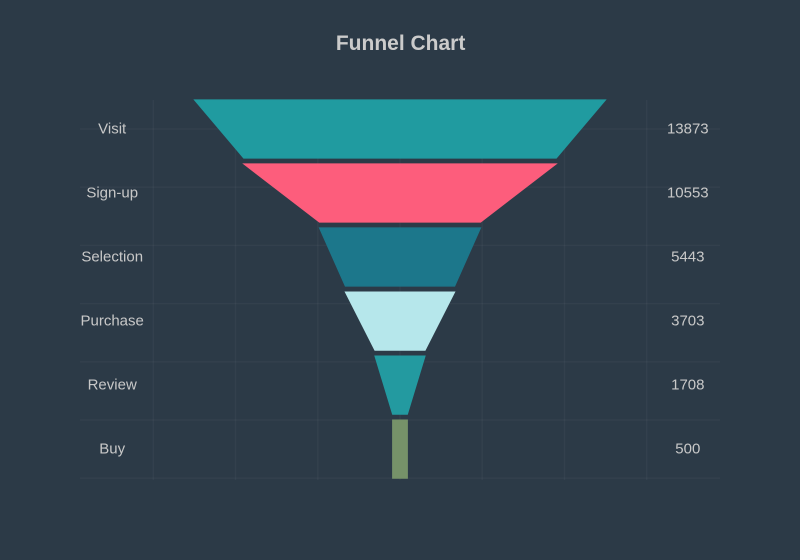 The width and height of the screenshot is (800, 560). Describe the element at coordinates (688, 129) in the screenshot. I see `svg-text: 13873` at that location.